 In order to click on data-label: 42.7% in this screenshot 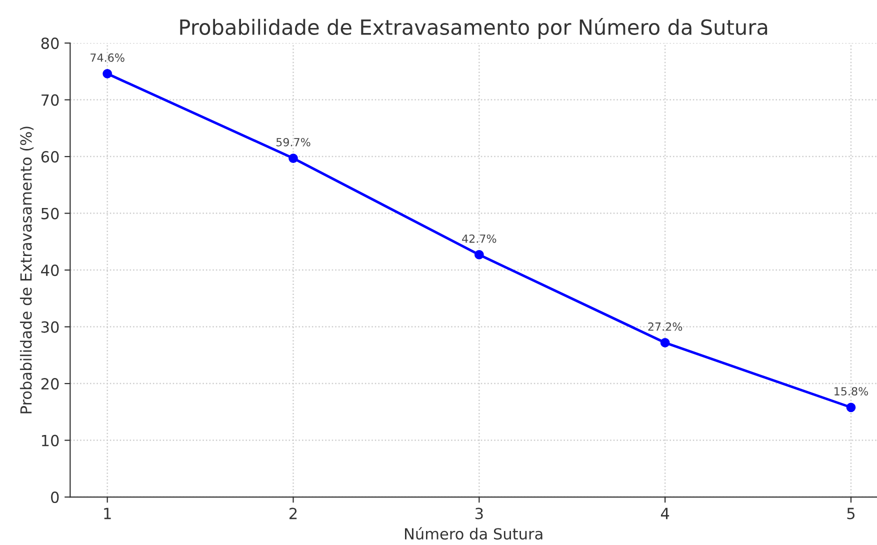, I will do `click(479, 238)`.